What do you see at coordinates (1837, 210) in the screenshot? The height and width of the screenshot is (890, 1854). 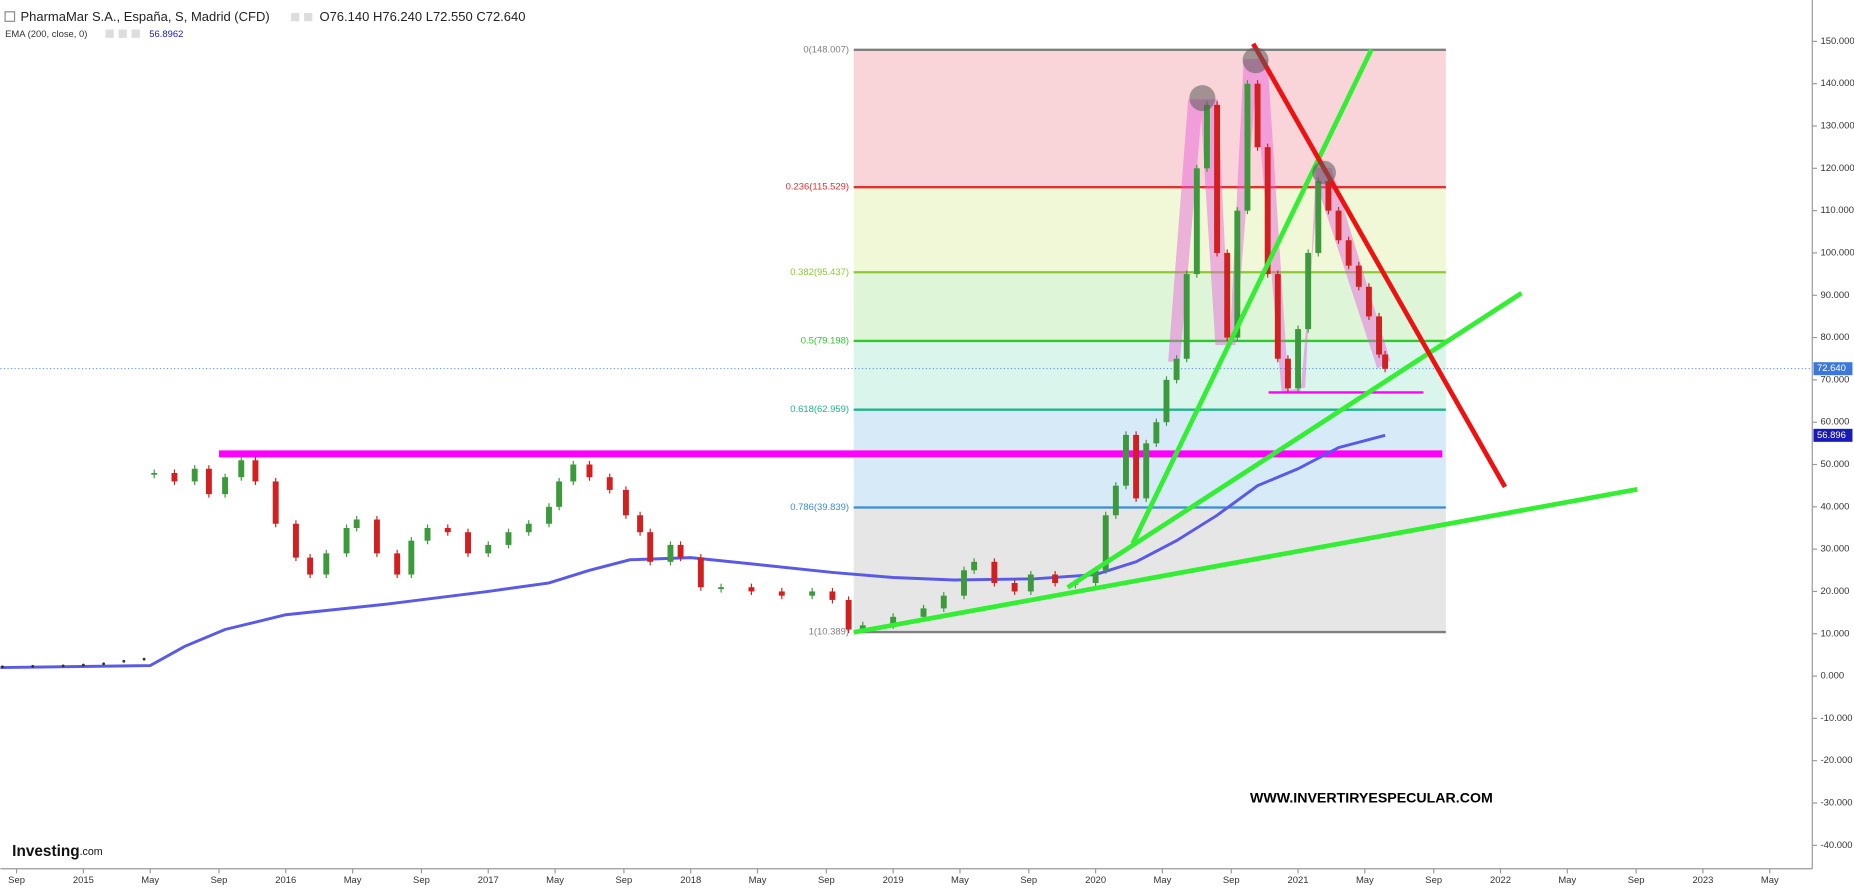 I see `y-tick-label: 110.000` at bounding box center [1837, 210].